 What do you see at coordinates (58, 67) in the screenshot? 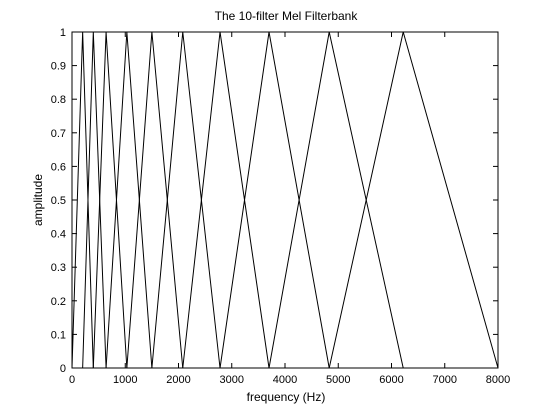
I see `y-tick-label: 0.9` at bounding box center [58, 67].